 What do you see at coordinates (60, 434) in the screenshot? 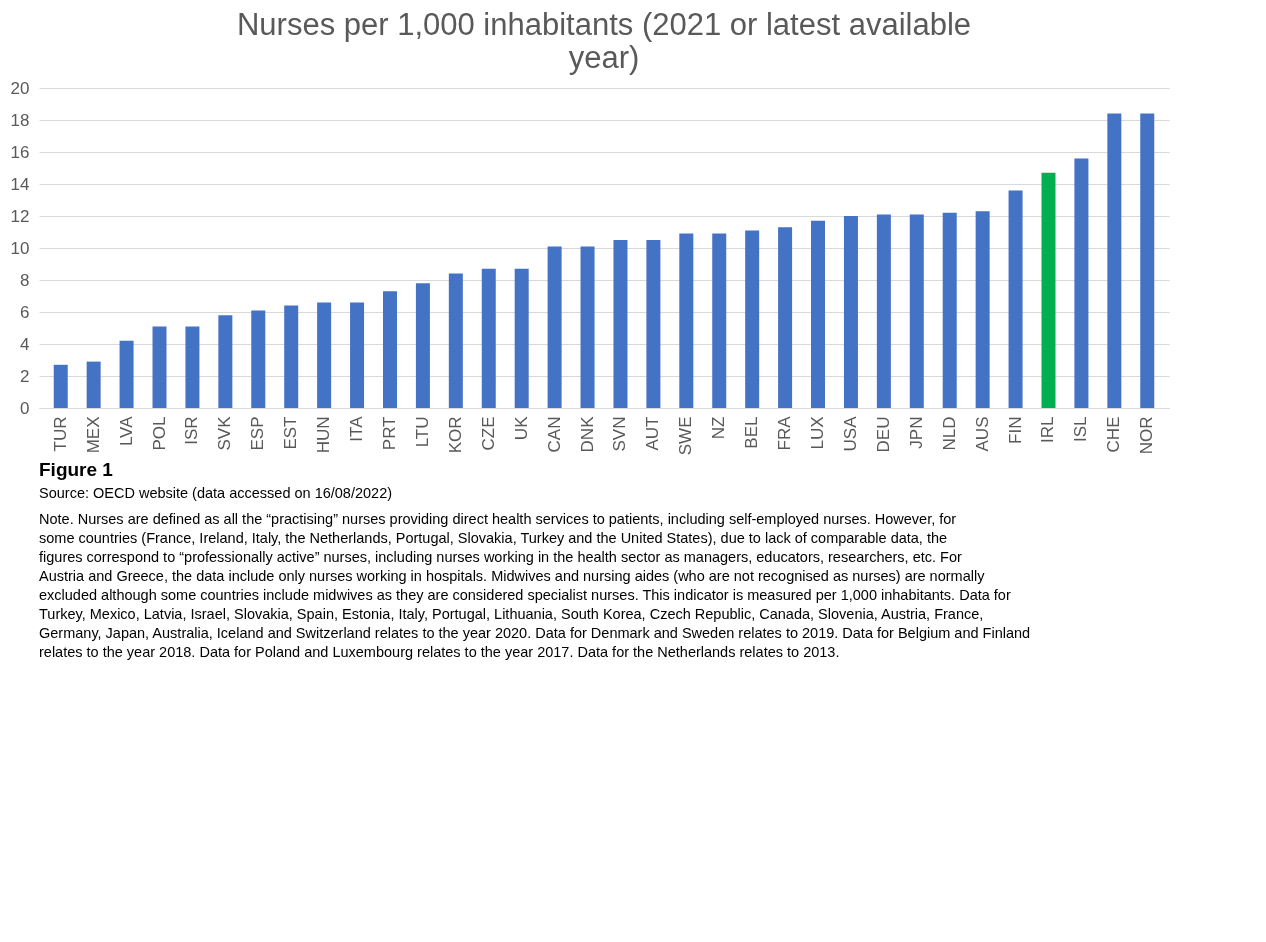
I see `x-tick-label: TUR` at bounding box center [60, 434].